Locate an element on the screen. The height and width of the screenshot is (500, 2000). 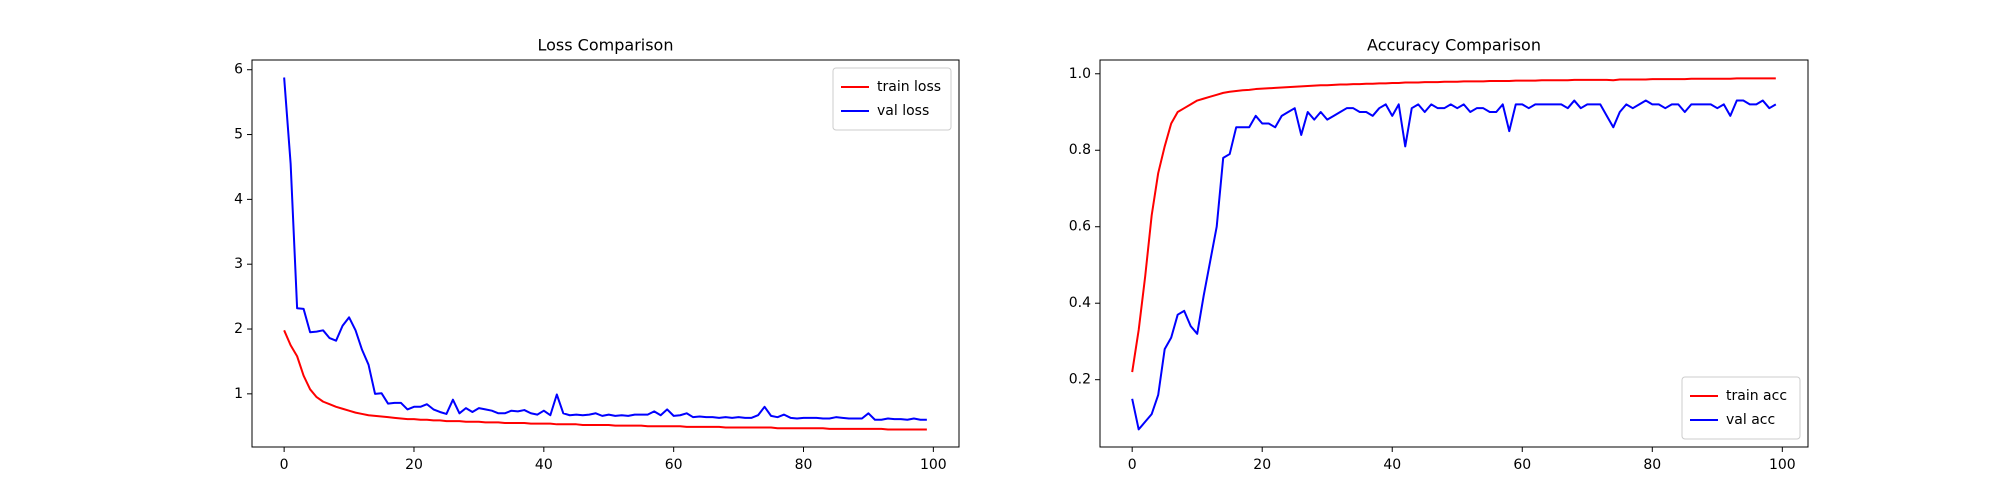
y-tick-label: 0.2 is located at coordinates (1080, 380).